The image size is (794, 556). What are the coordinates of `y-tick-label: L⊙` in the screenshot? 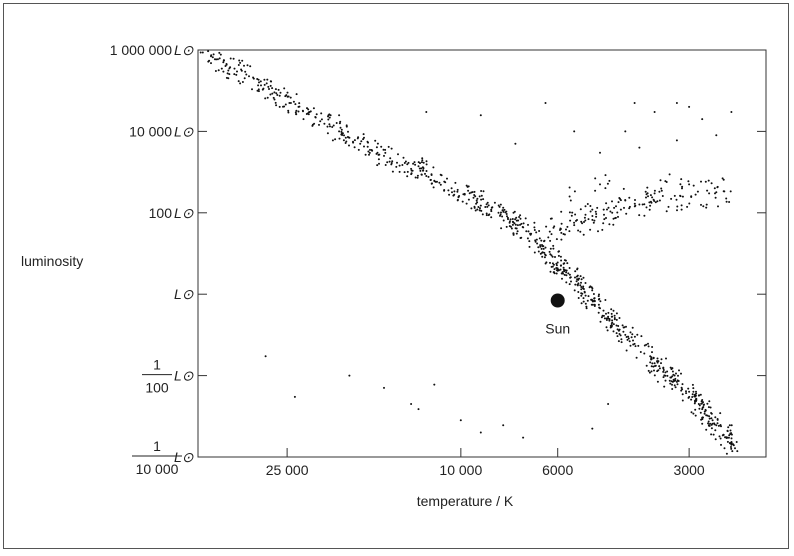 It's located at (184, 294).